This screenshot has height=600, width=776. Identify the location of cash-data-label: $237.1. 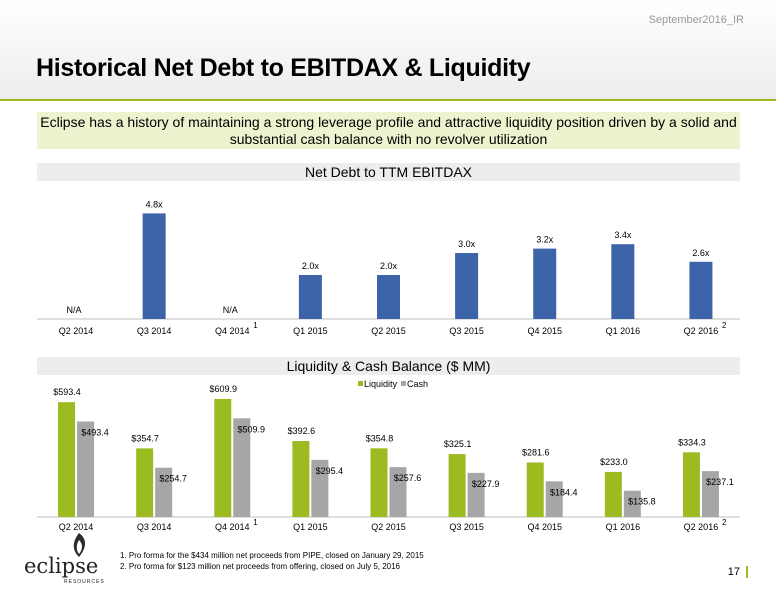
(720, 482).